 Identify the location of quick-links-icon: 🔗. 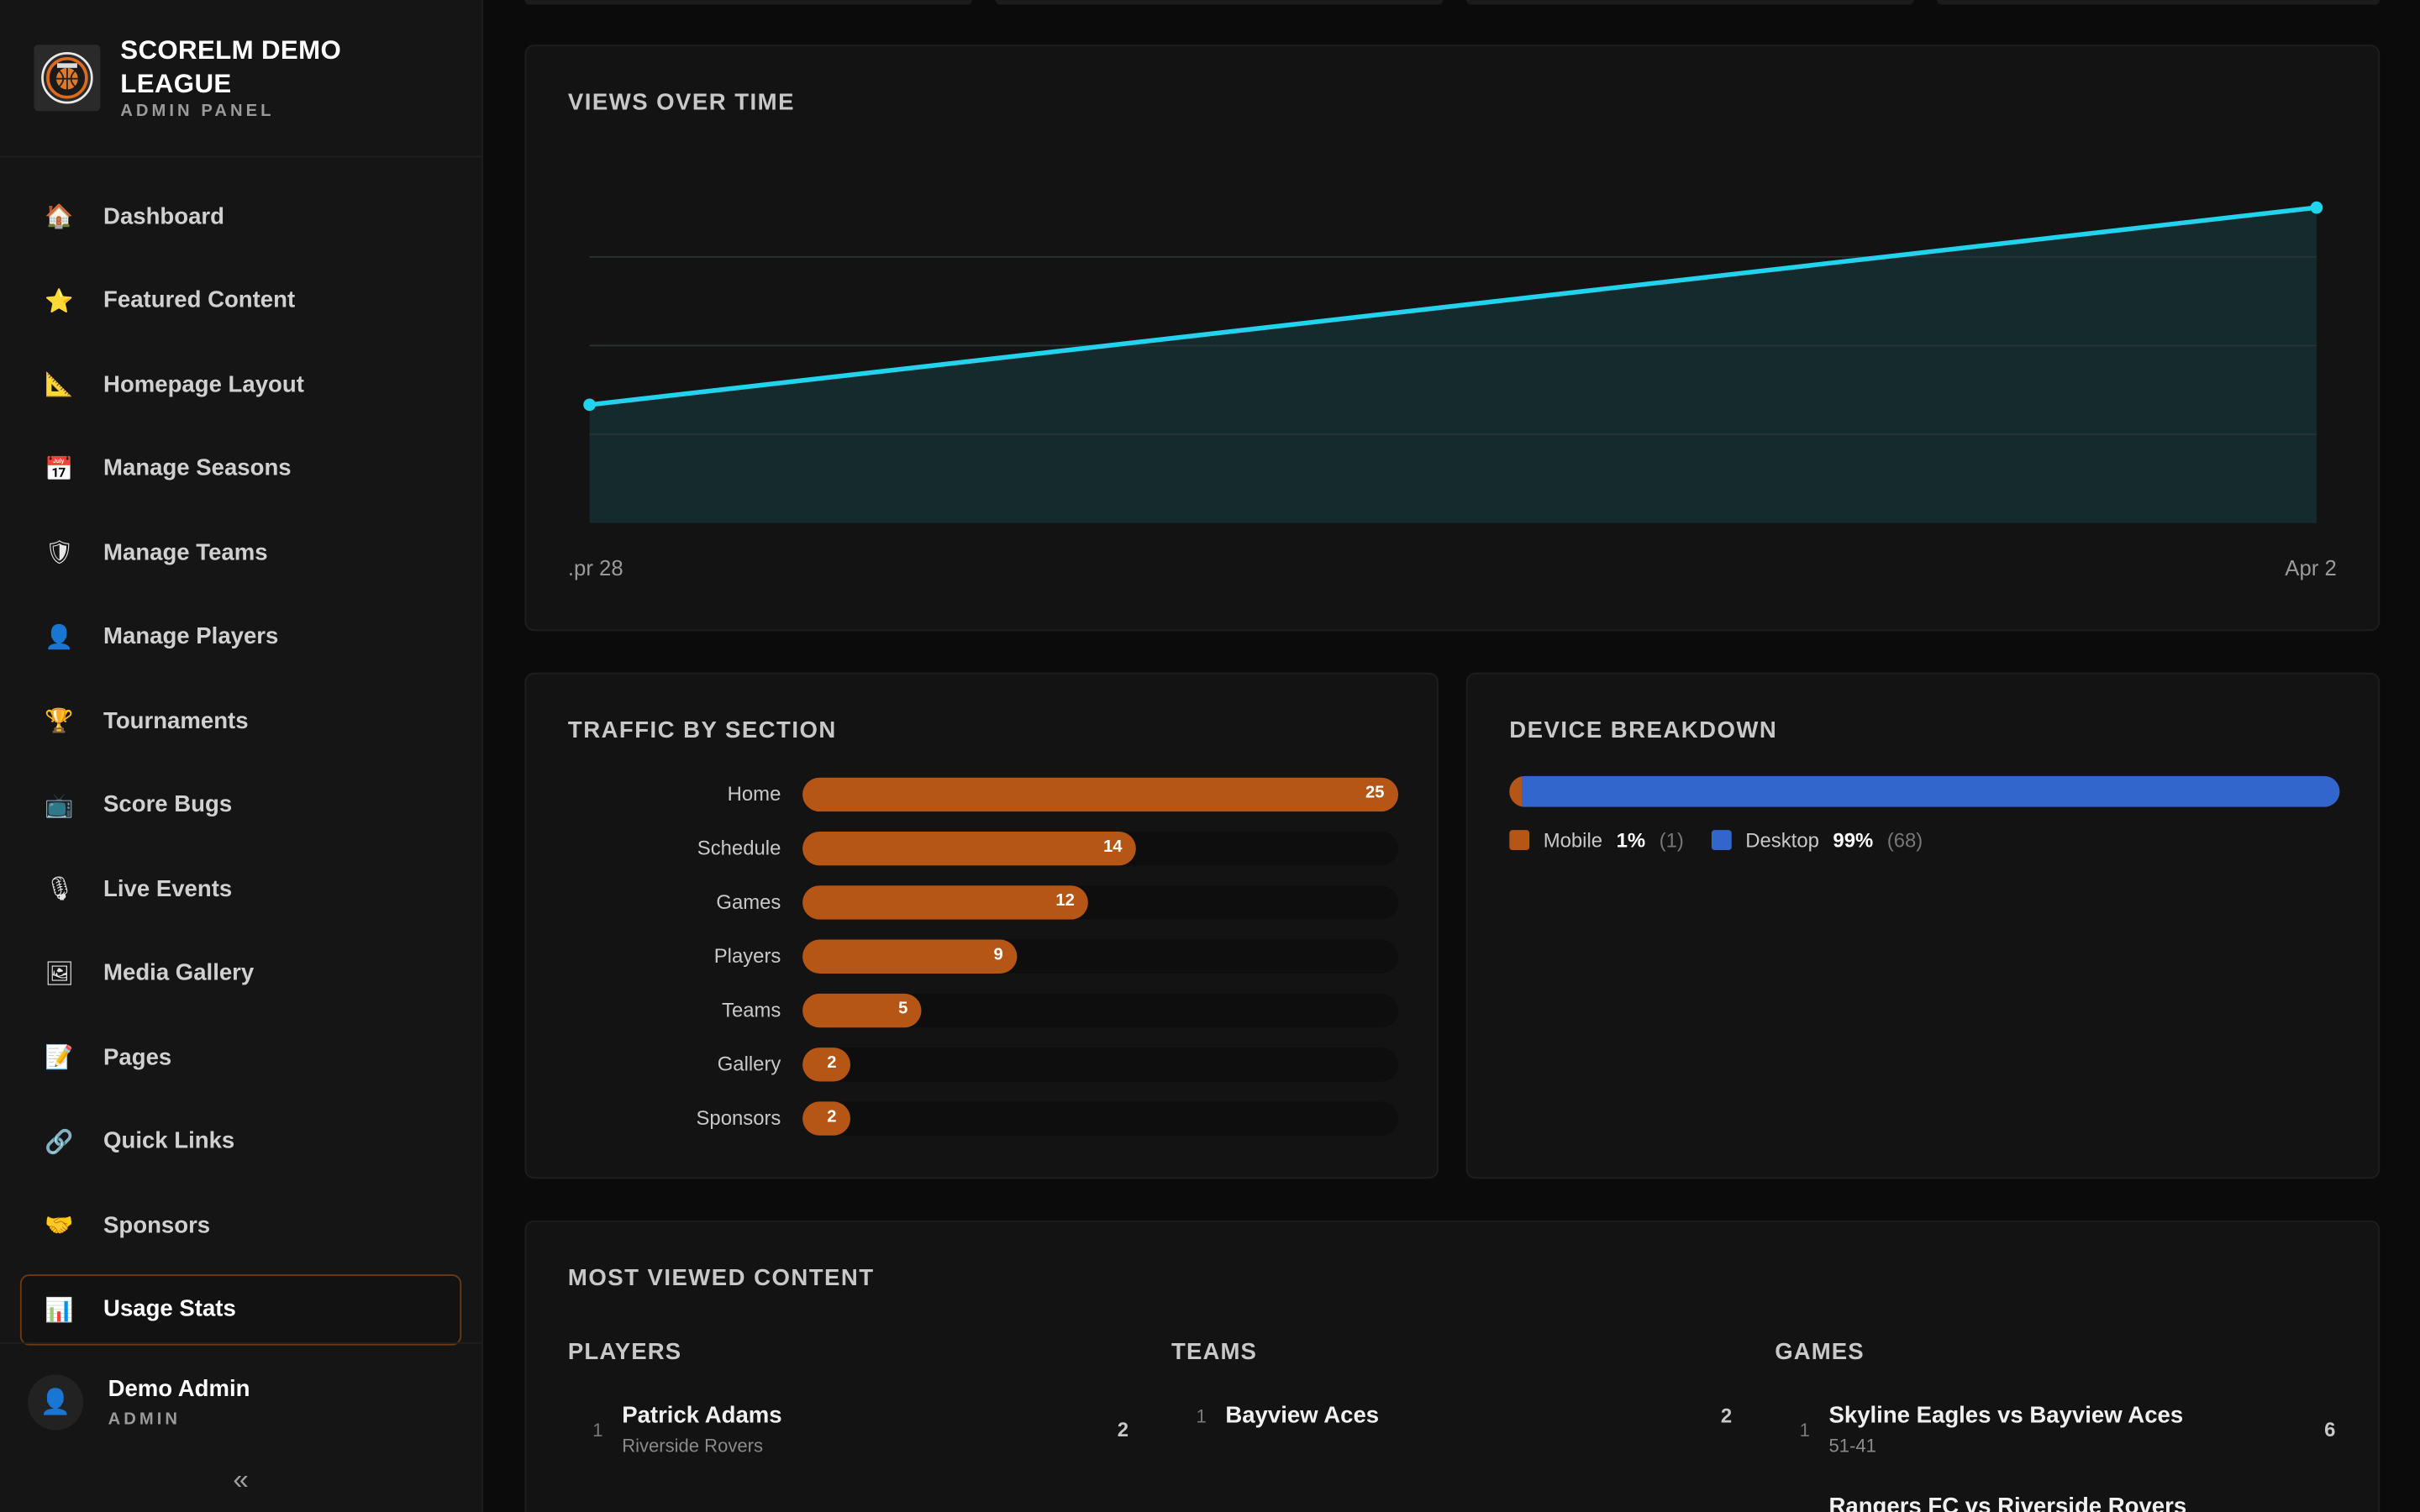
(60, 1141).